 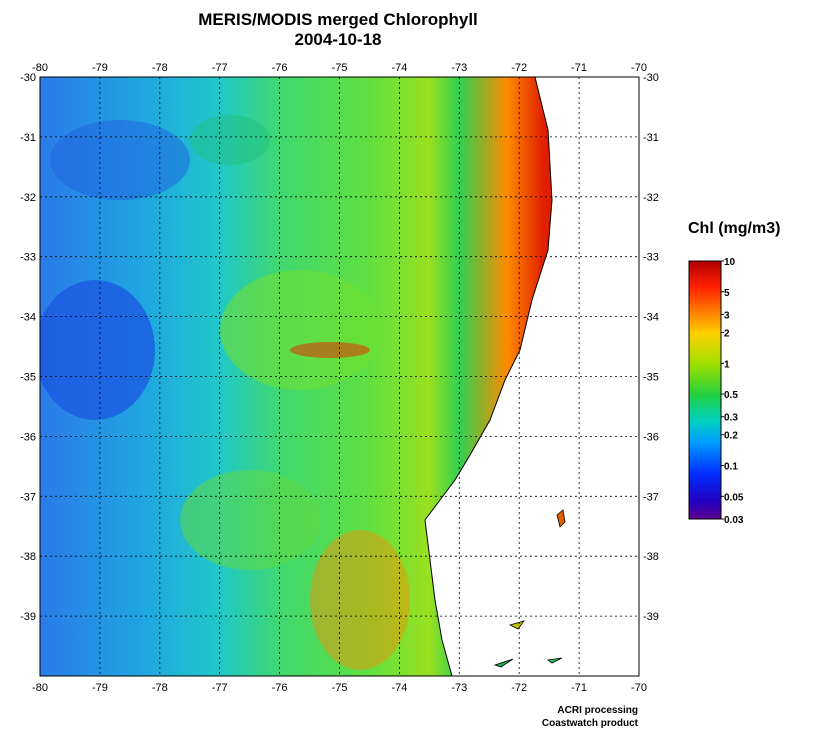 I want to click on colorbar-label: 0.3, so click(x=731, y=418).